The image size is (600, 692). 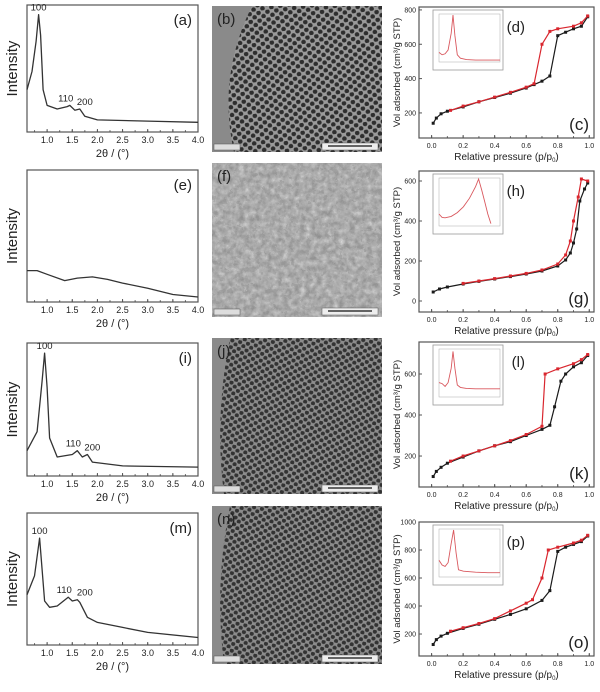 I want to click on x-tick-label: 0.8, so click(x=558, y=664).